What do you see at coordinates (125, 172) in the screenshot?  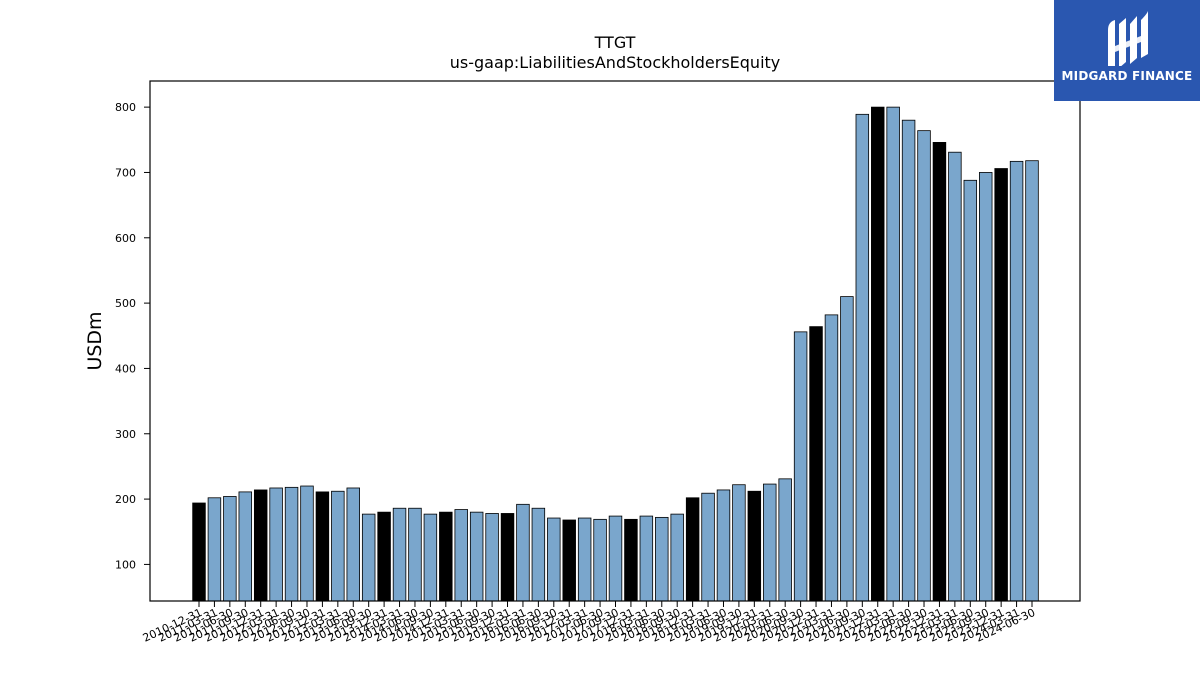 I see `y-tick-label: 700` at bounding box center [125, 172].